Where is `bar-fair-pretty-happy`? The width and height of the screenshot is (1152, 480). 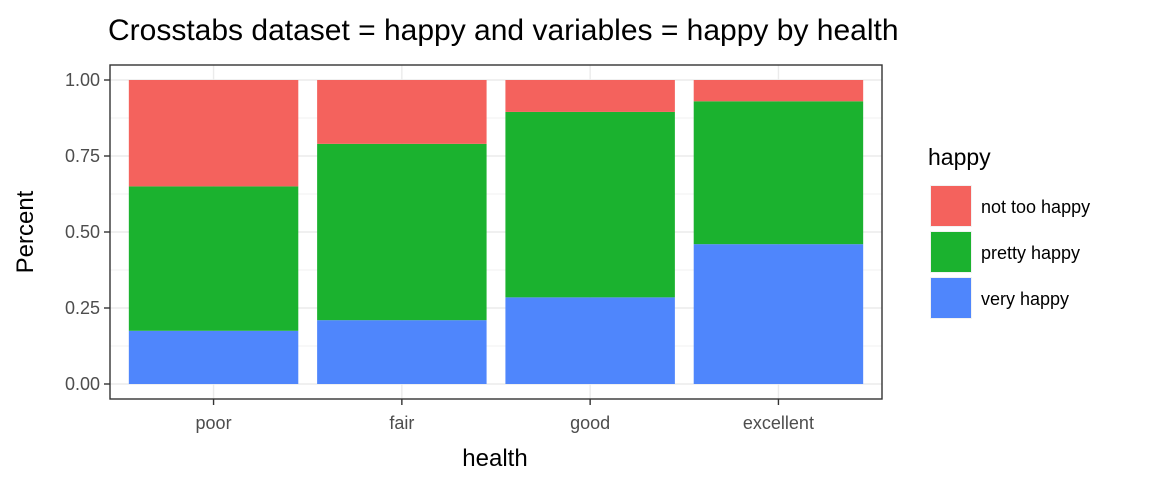
bar-fair-pretty-happy is located at coordinates (402, 232).